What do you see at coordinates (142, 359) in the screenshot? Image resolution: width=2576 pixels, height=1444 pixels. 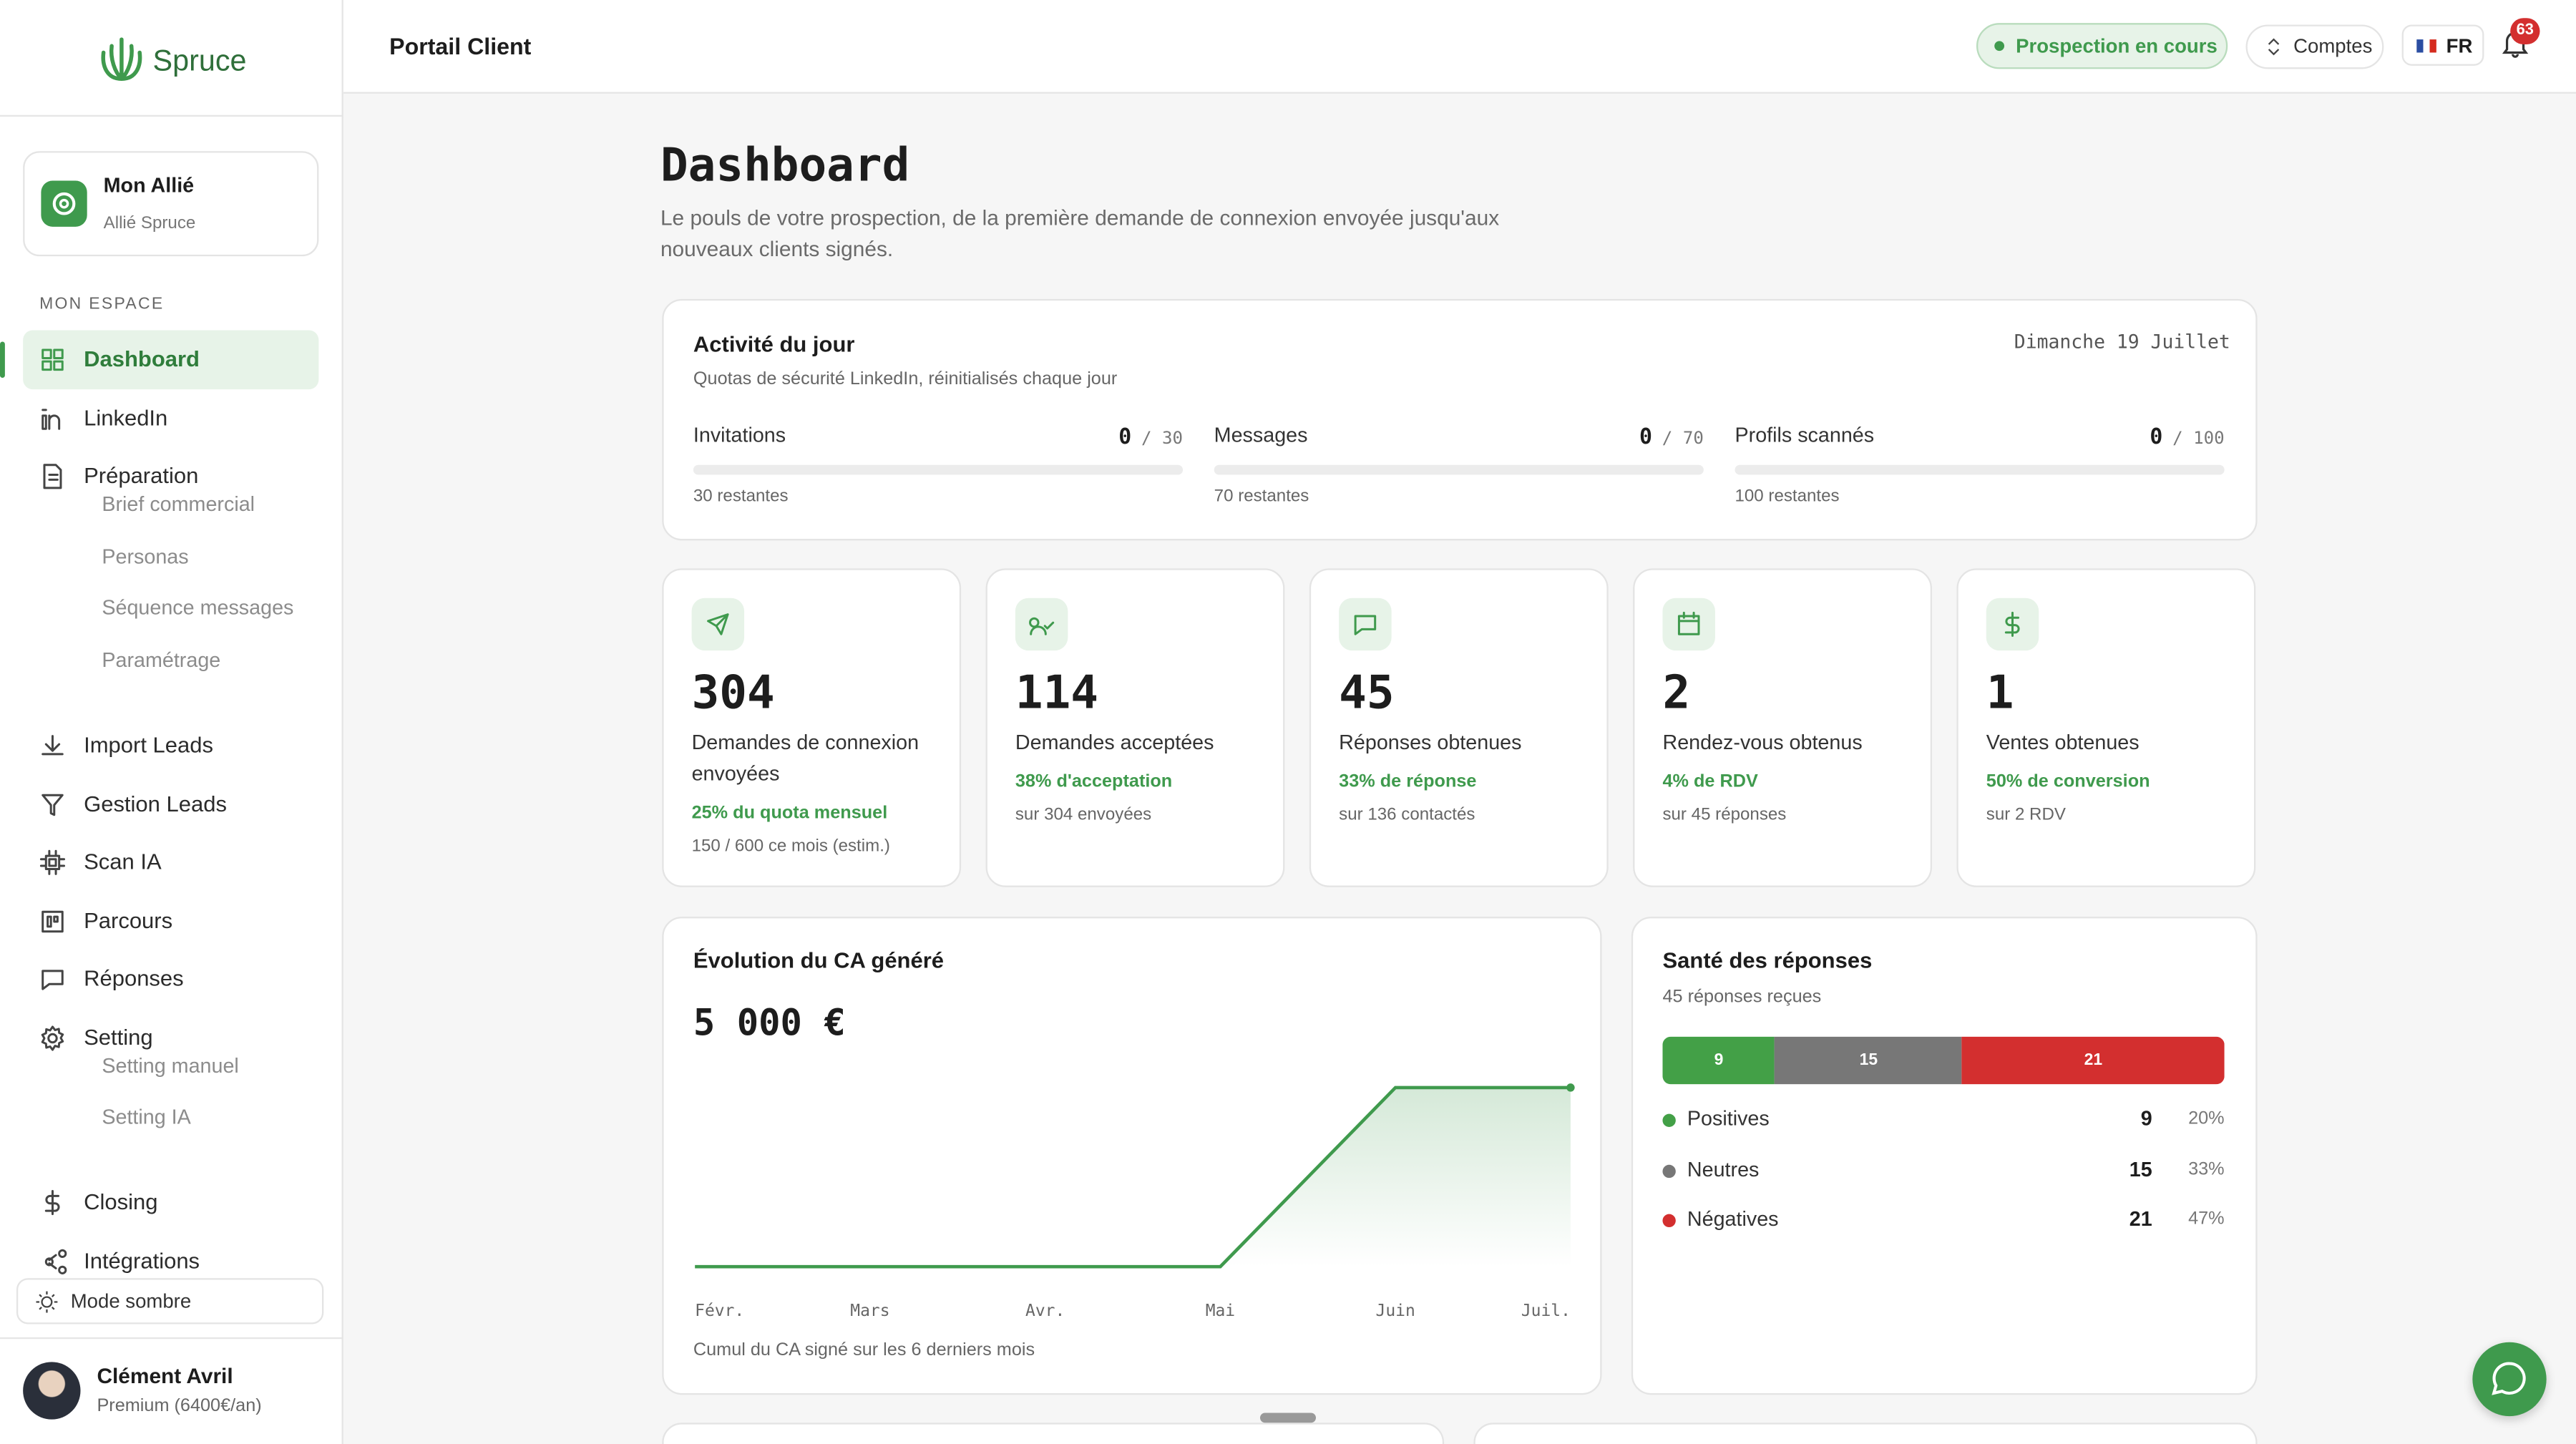 I see `nav-item: Dashboard` at bounding box center [142, 359].